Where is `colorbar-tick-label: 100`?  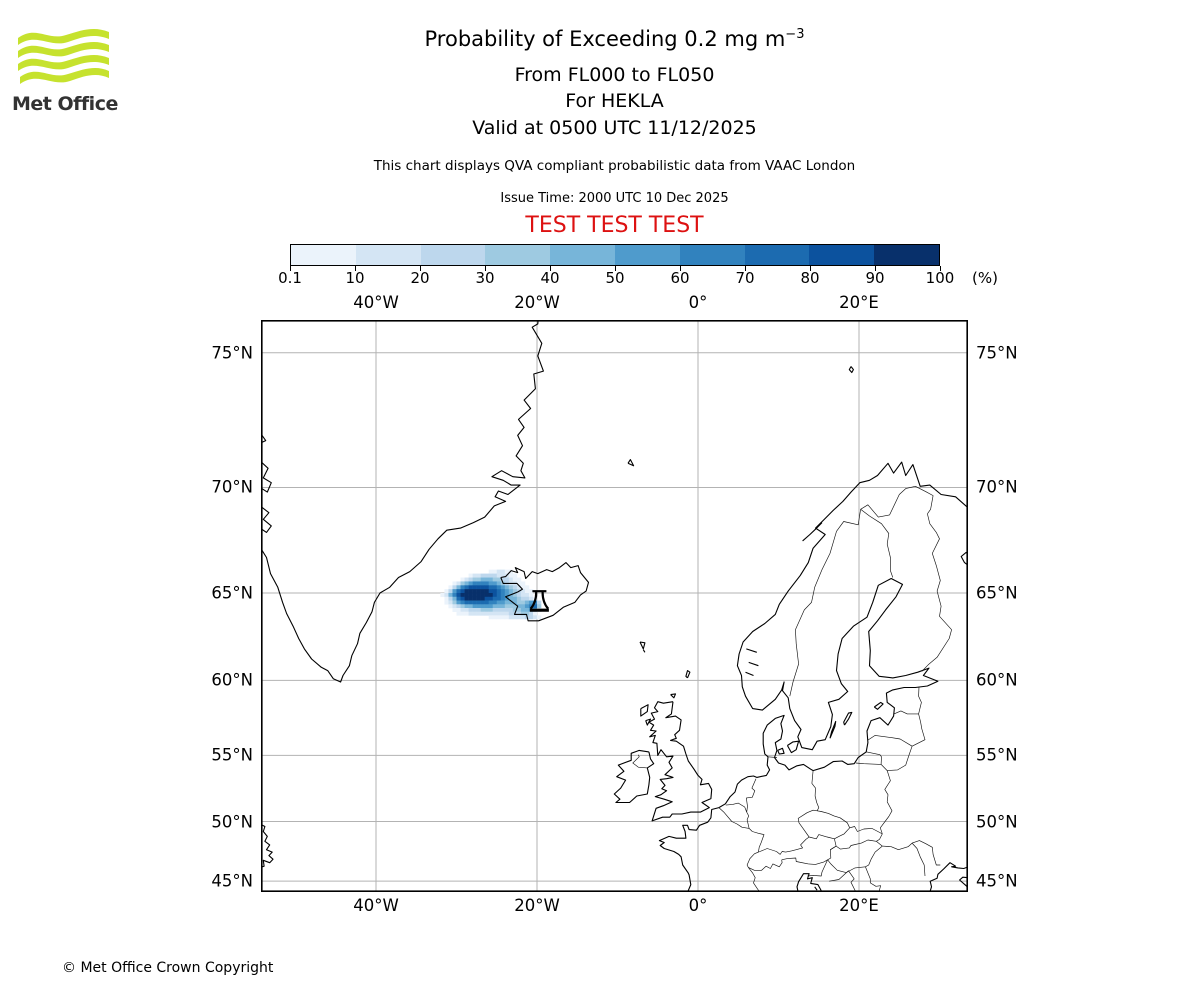 colorbar-tick-label: 100 is located at coordinates (940, 278).